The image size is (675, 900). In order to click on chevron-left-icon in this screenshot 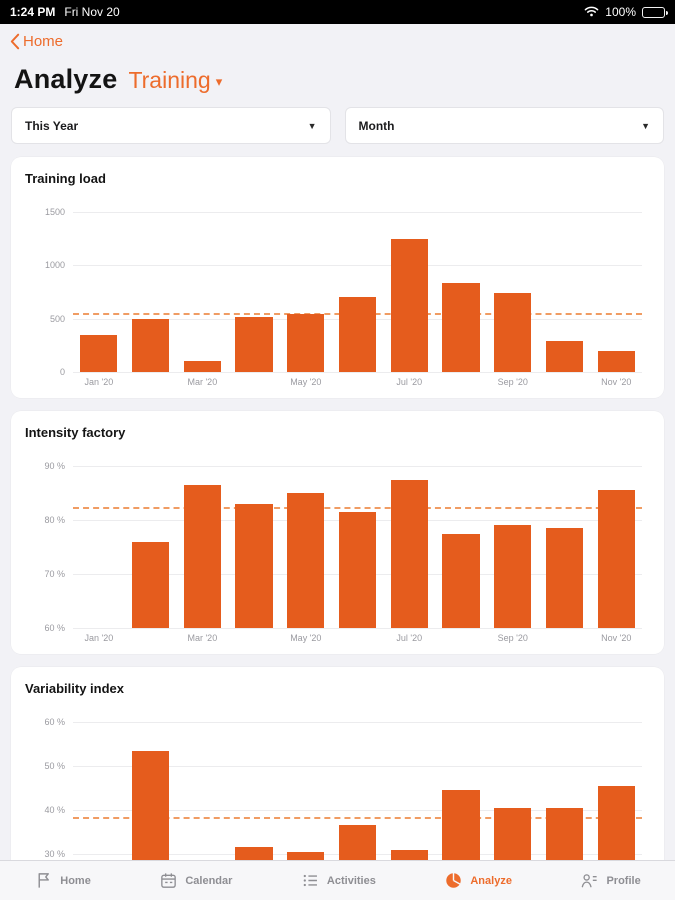, I will do `click(15, 41)`.